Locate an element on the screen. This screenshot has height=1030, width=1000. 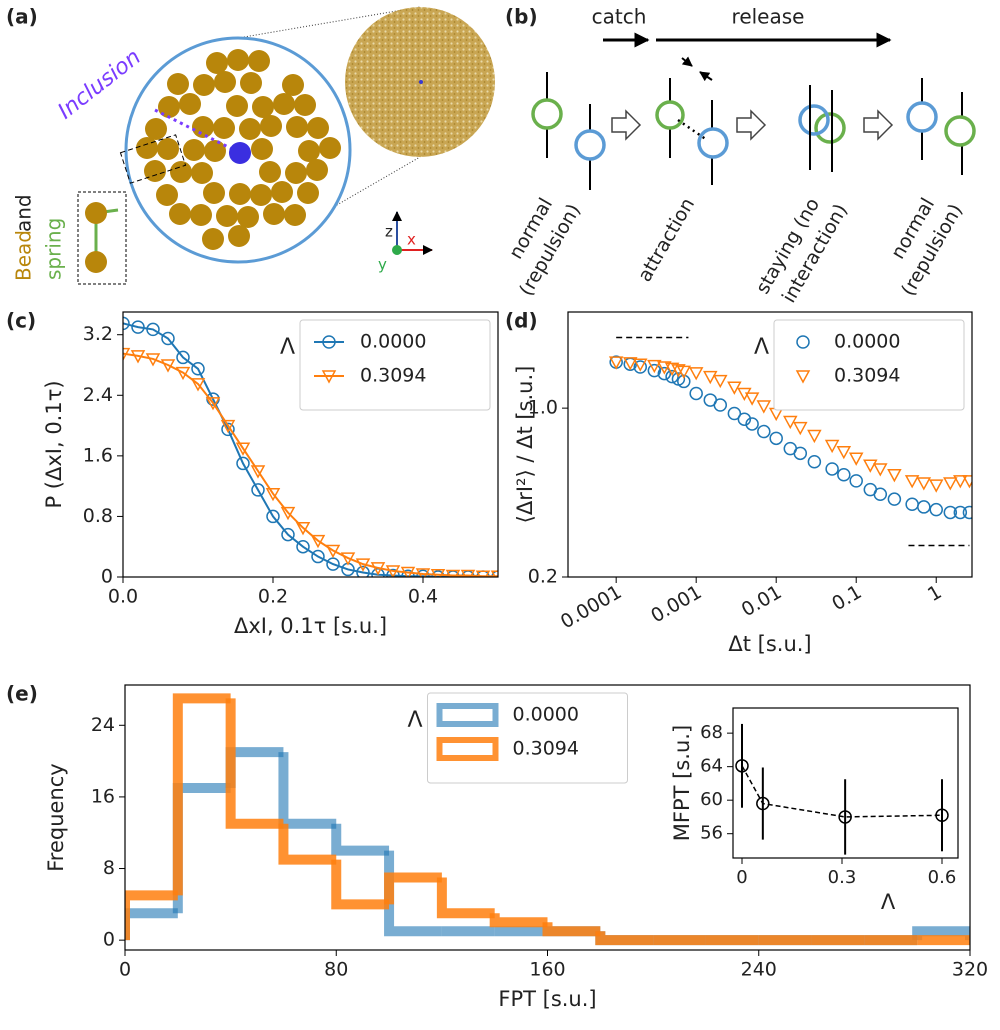
x-tick-label: 0.1 is located at coordinates (846, 598).